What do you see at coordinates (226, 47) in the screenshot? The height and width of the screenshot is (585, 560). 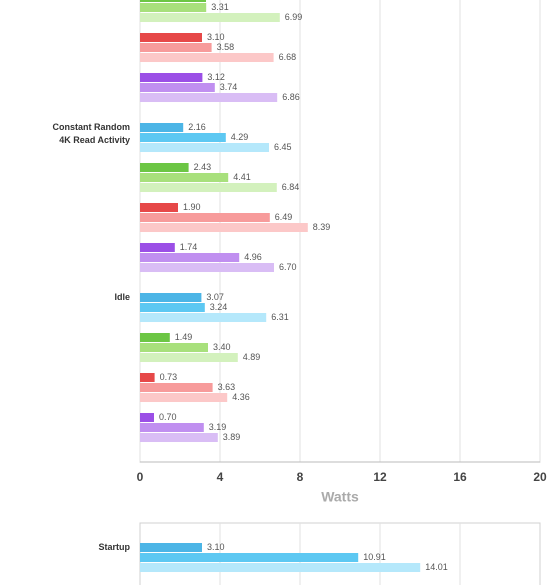 I see `value-label: 3.58` at bounding box center [226, 47].